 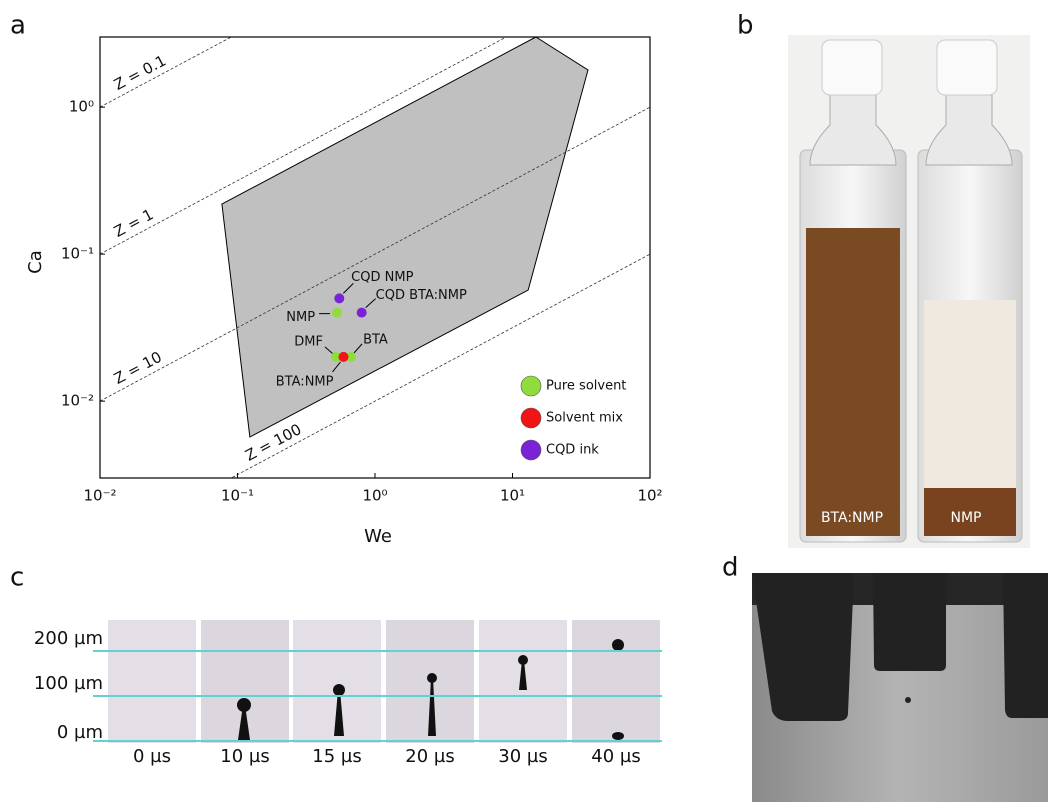 I want to click on scale-label: 200 µm, so click(x=68, y=638).